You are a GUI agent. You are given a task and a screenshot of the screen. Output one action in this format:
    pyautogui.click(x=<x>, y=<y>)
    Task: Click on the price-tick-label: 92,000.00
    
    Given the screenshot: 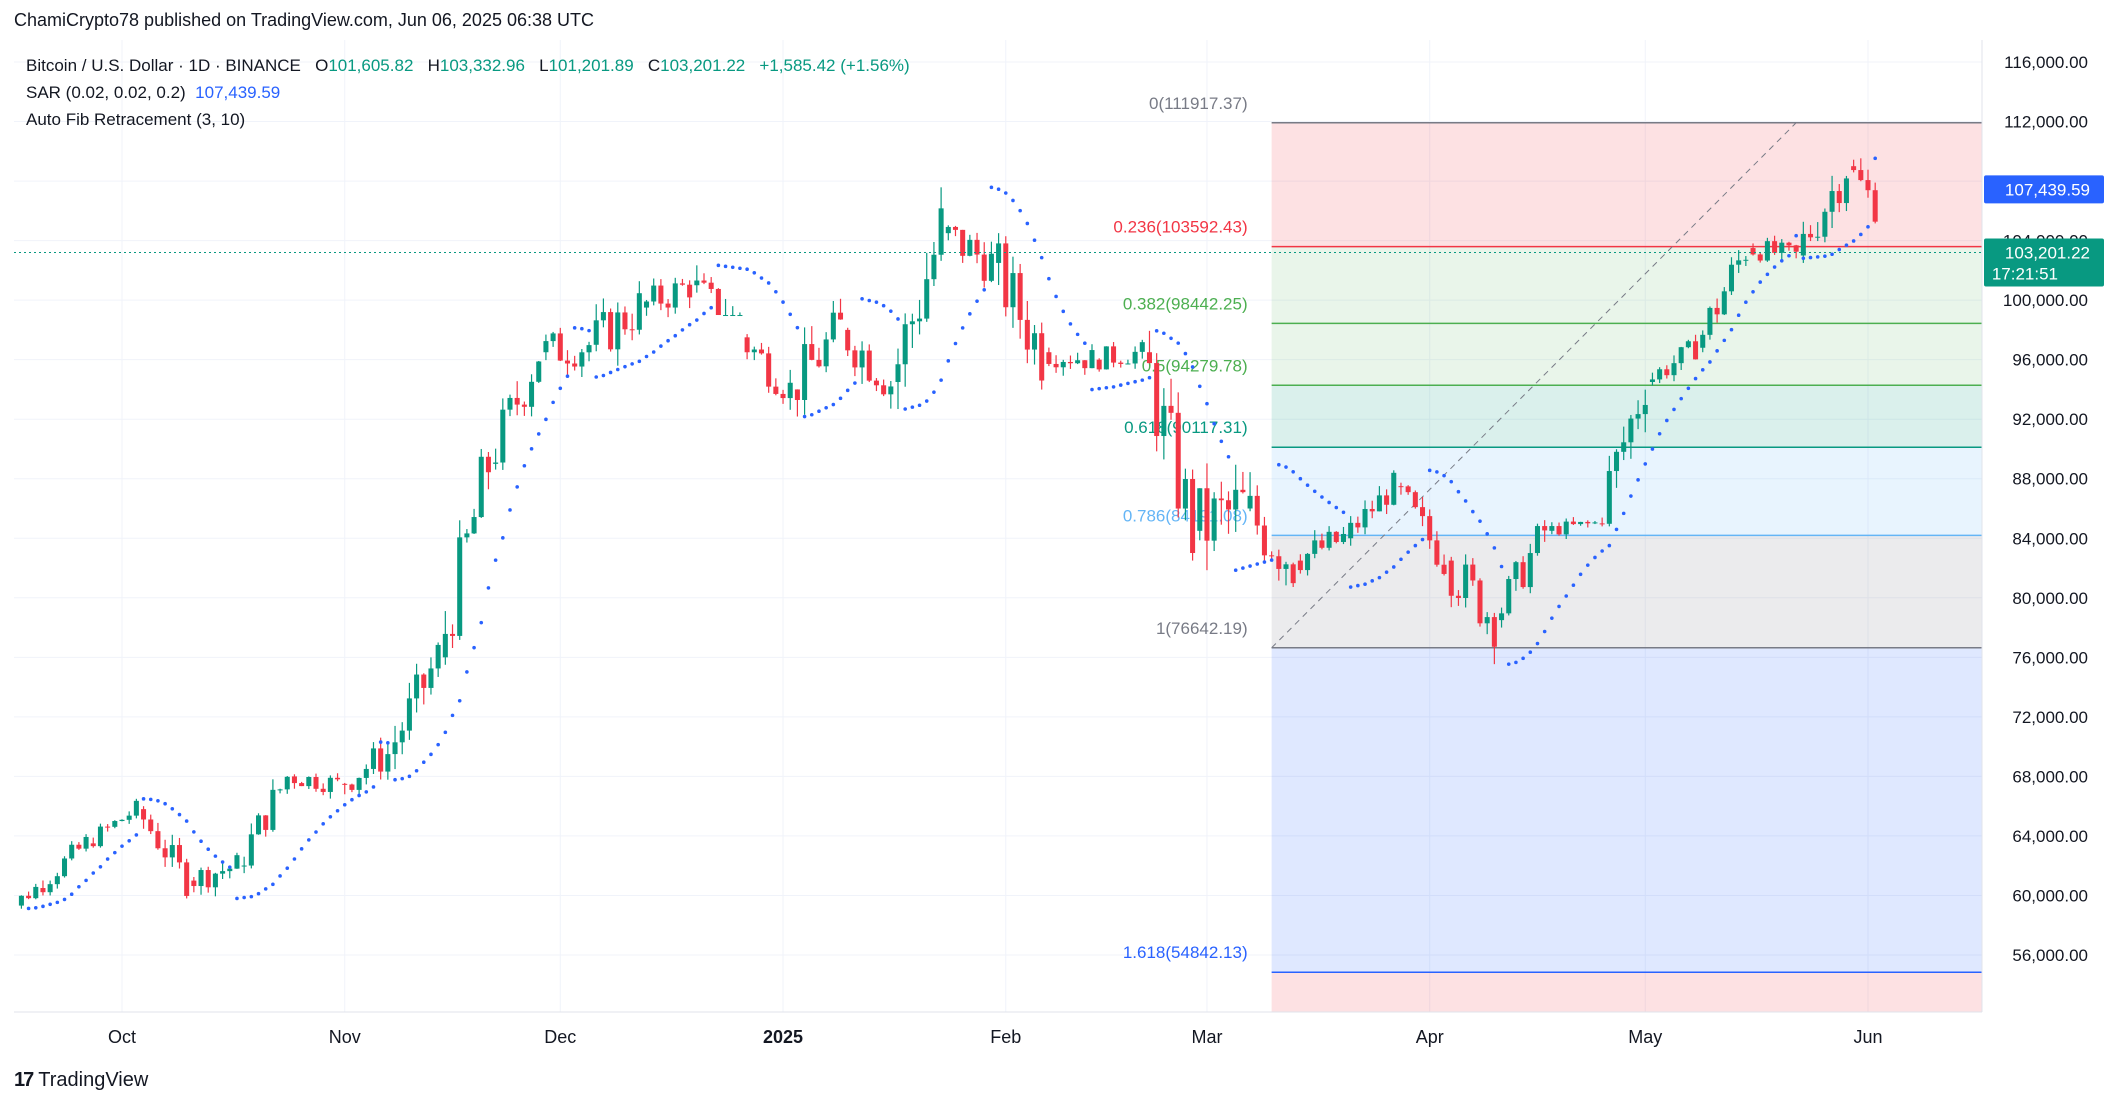 What is the action you would take?
    pyautogui.click(x=2050, y=419)
    